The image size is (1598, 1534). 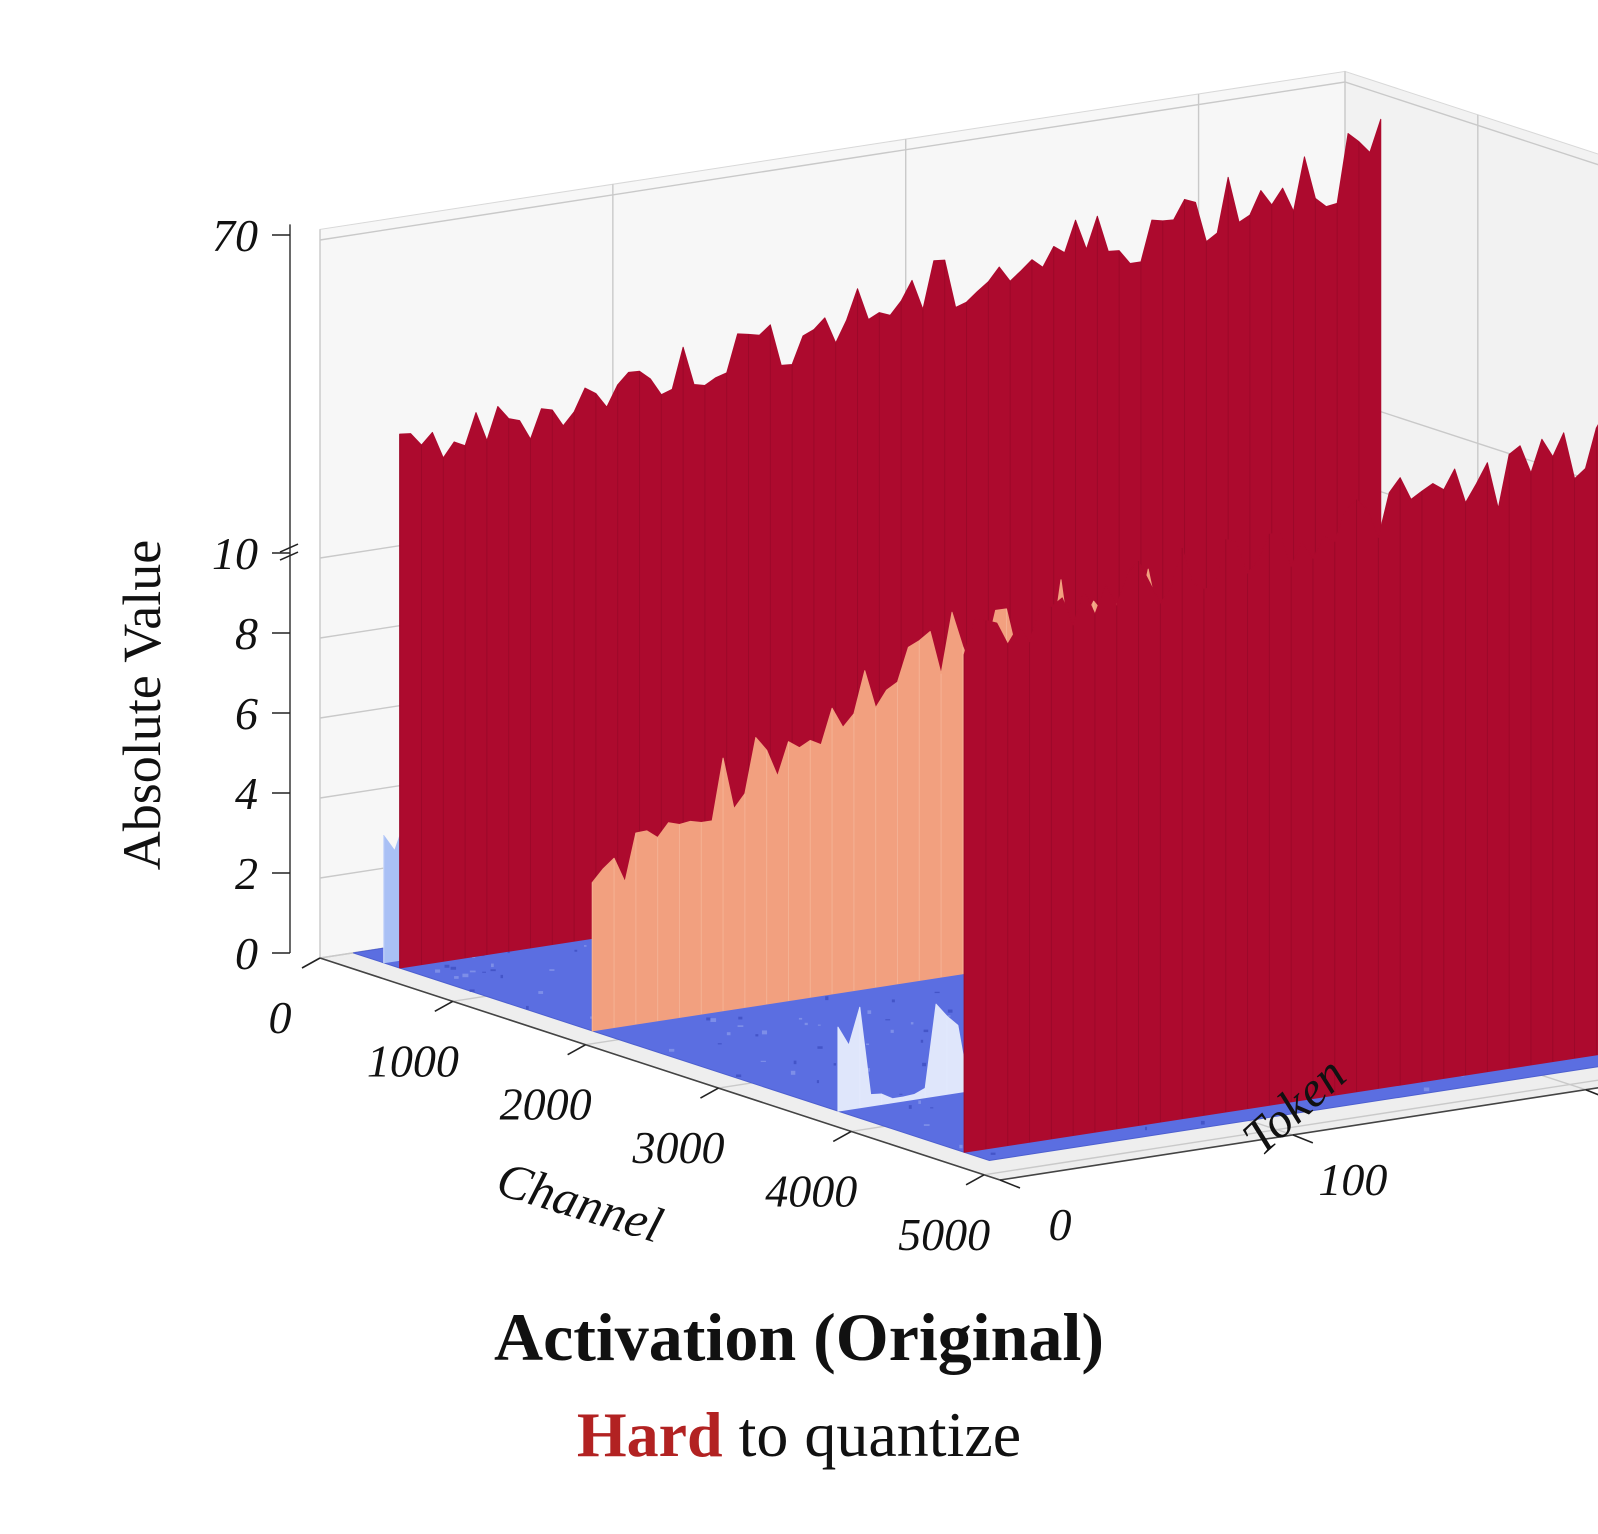 I want to click on x-grid-line, so click(x=1290, y=1127).